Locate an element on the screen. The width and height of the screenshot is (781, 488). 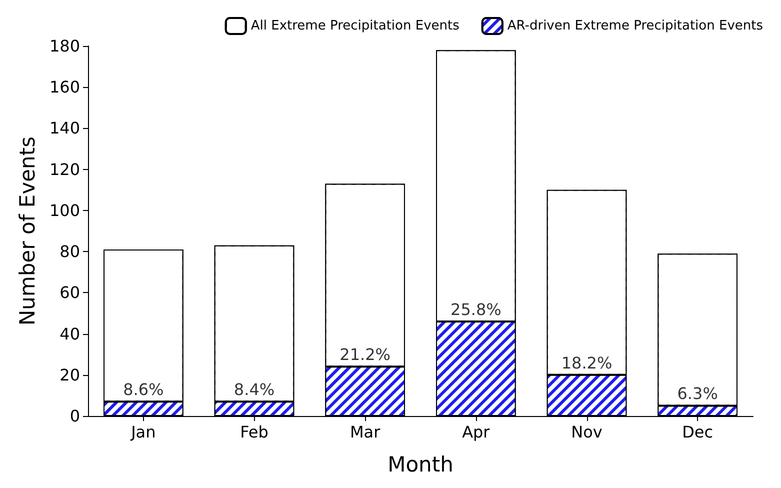
x-tick-label: Mar is located at coordinates (365, 432).